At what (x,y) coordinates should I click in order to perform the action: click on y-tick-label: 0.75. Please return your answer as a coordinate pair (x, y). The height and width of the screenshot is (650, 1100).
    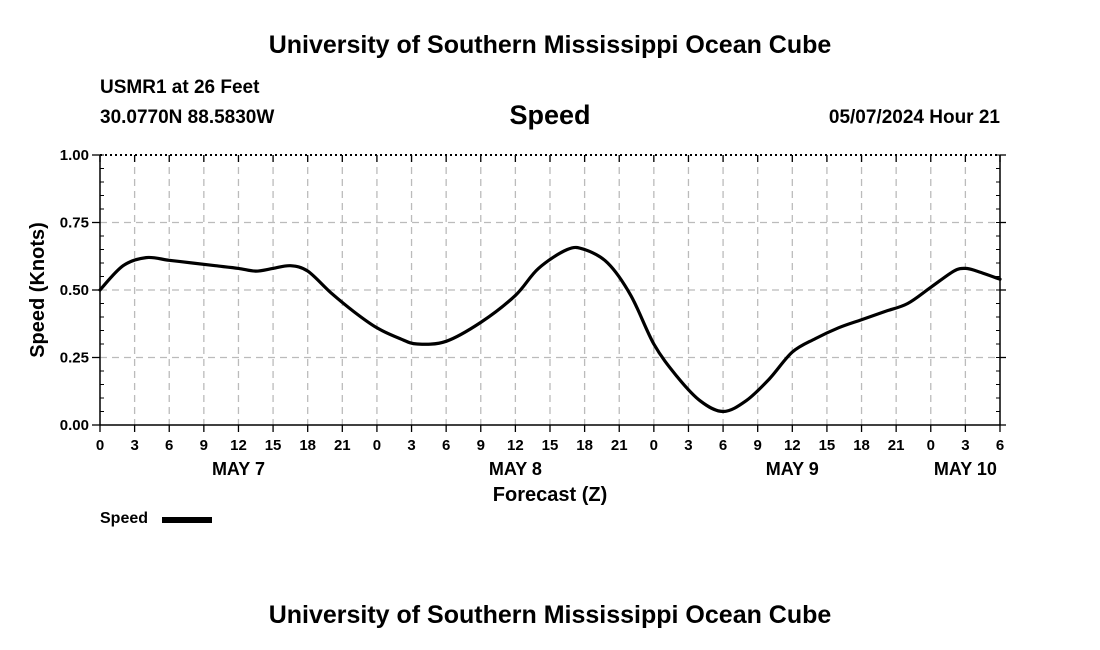
    Looking at the image, I should click on (74, 223).